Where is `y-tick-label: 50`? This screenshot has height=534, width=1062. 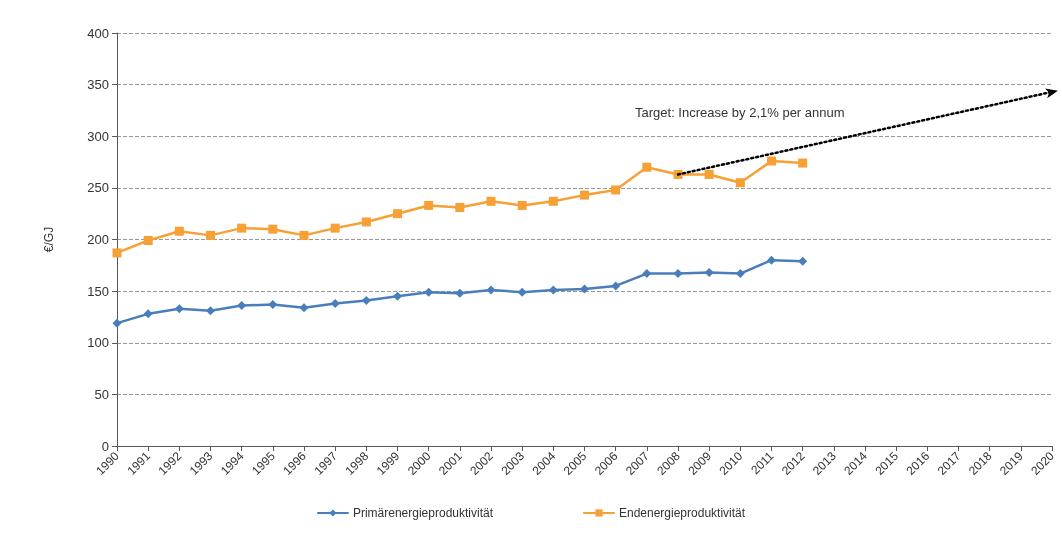 y-tick-label: 50 is located at coordinates (101, 394).